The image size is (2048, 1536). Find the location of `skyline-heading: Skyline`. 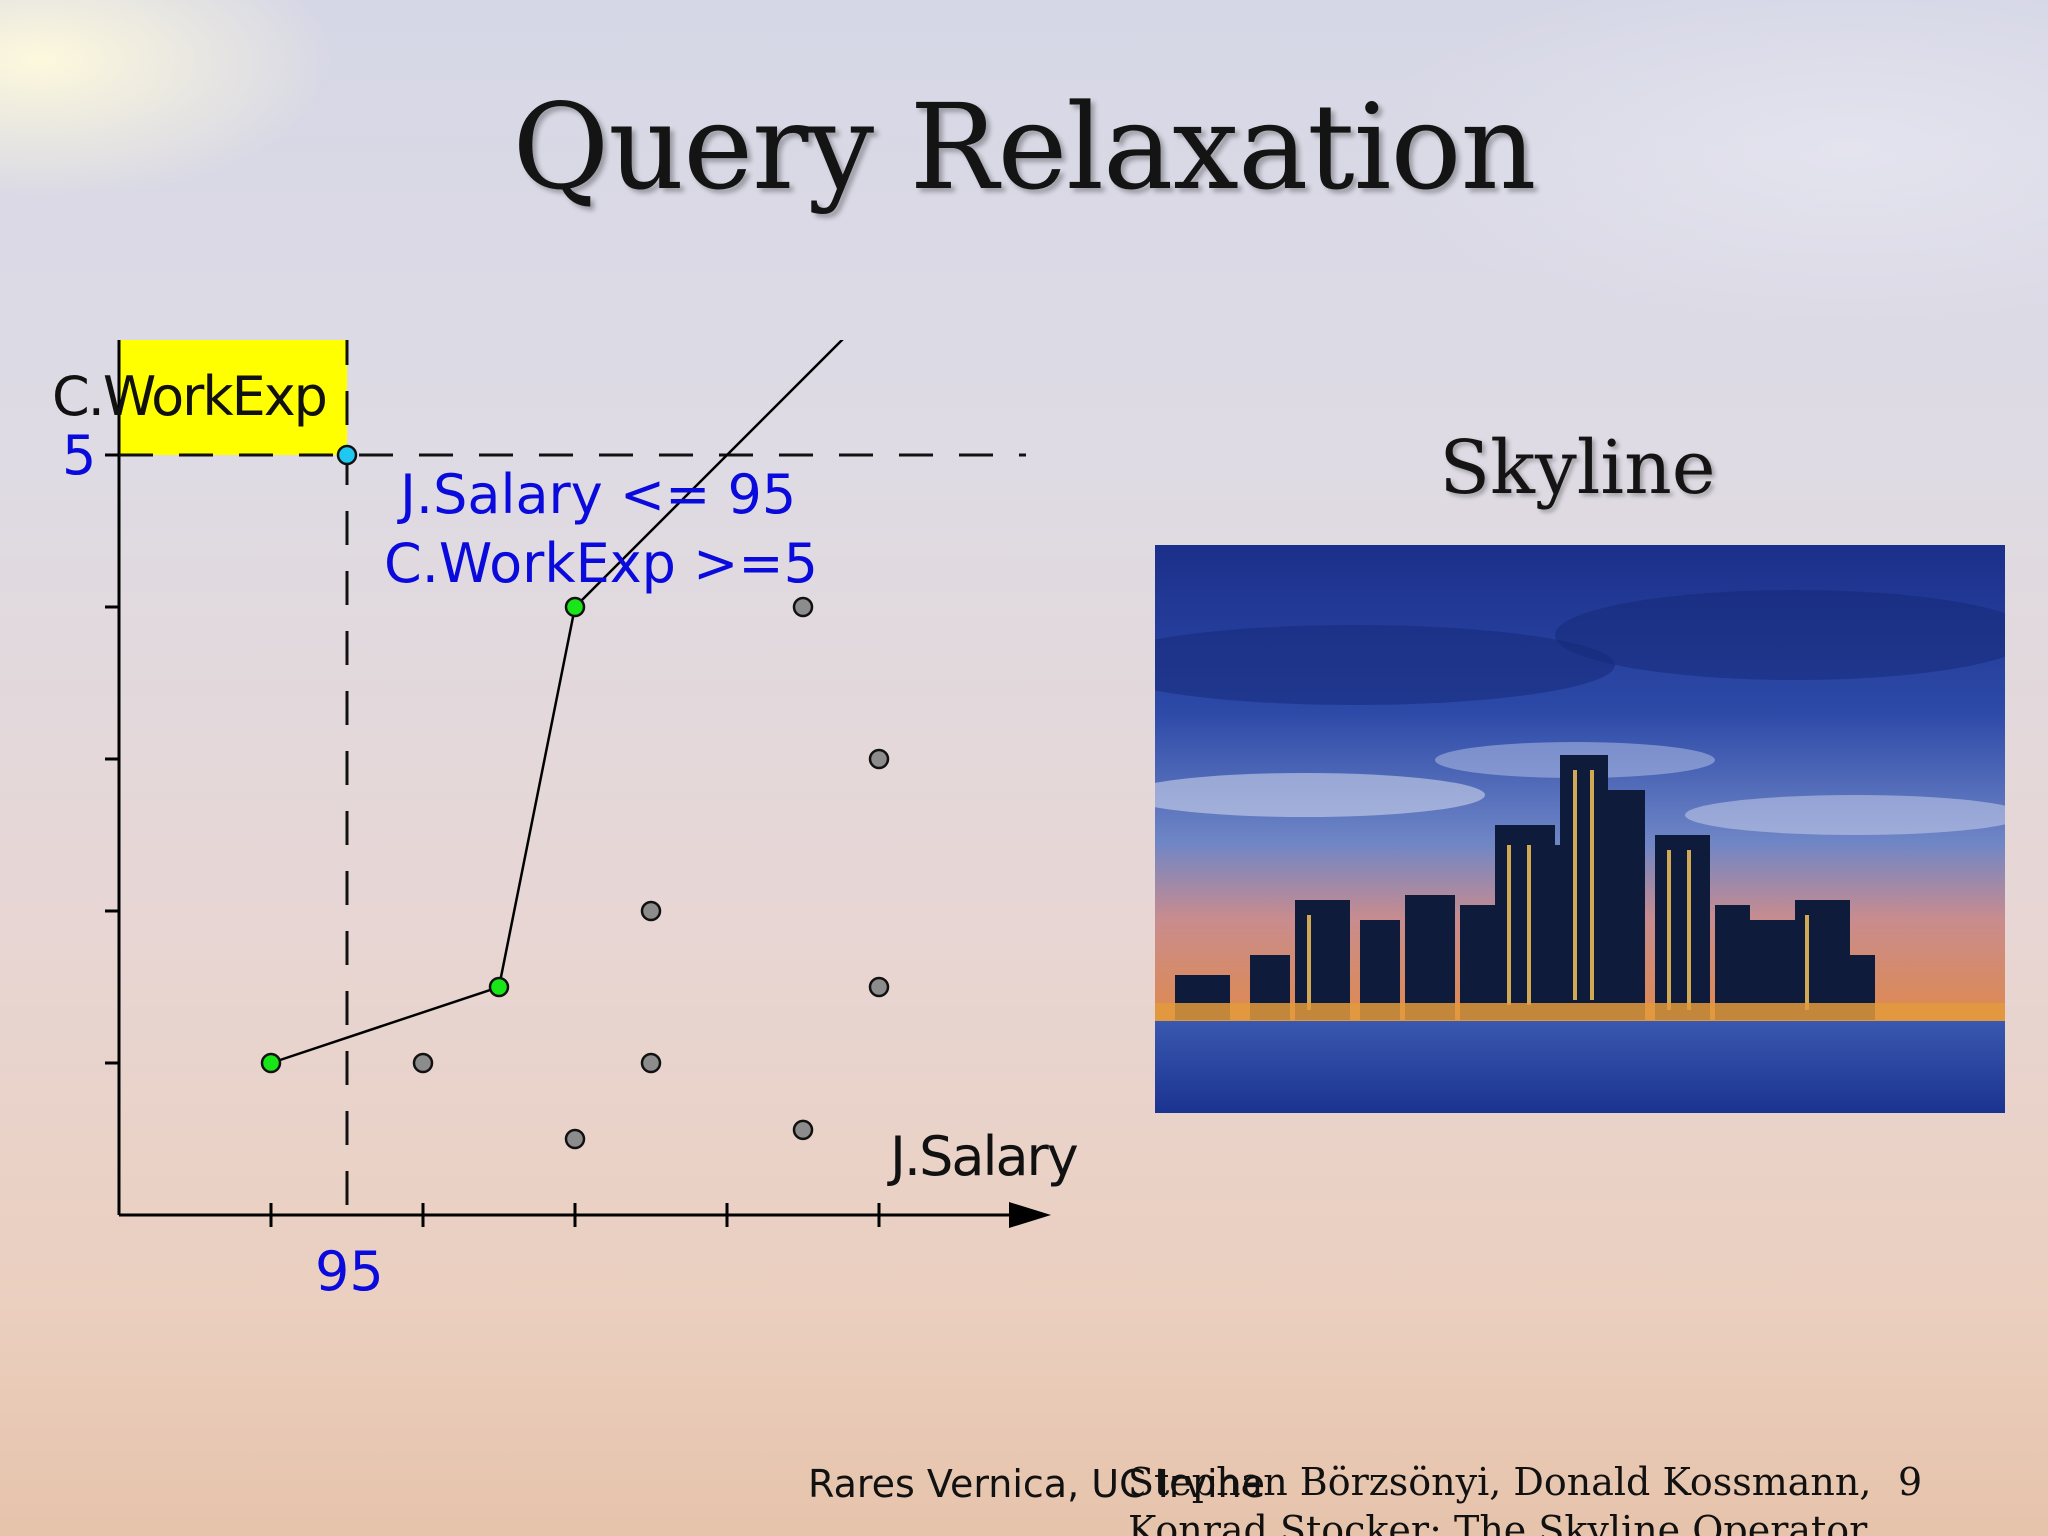

skyline-heading: Skyline is located at coordinates (1577, 468).